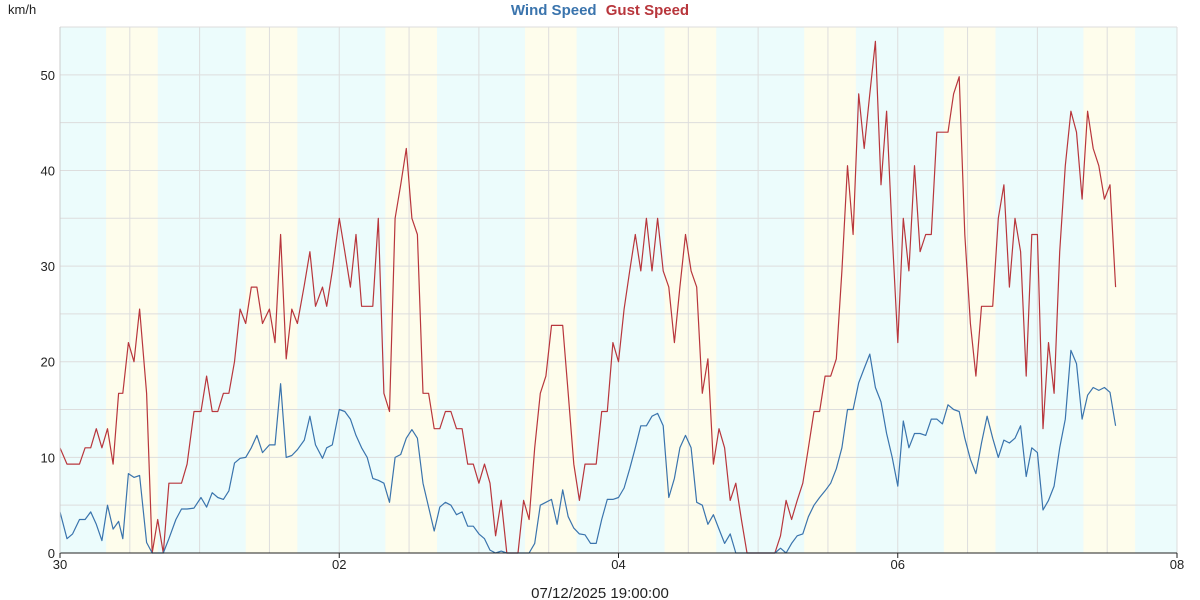 Image resolution: width=1200 pixels, height=600 pixels. Describe the element at coordinates (60, 564) in the screenshot. I see `x-tick-label: 30` at that location.